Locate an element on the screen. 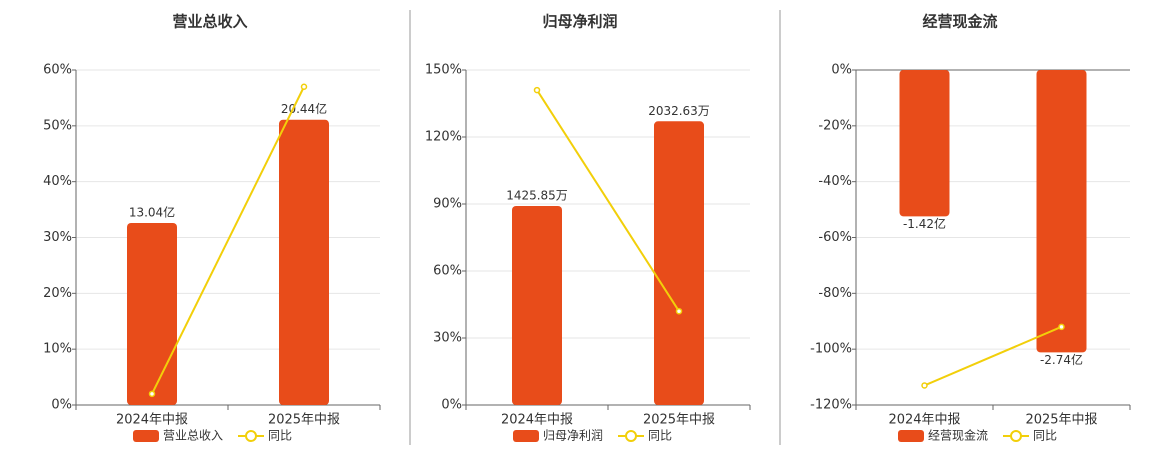 This screenshot has width=1160, height=450. y-tick-label: 10% is located at coordinates (57, 349).